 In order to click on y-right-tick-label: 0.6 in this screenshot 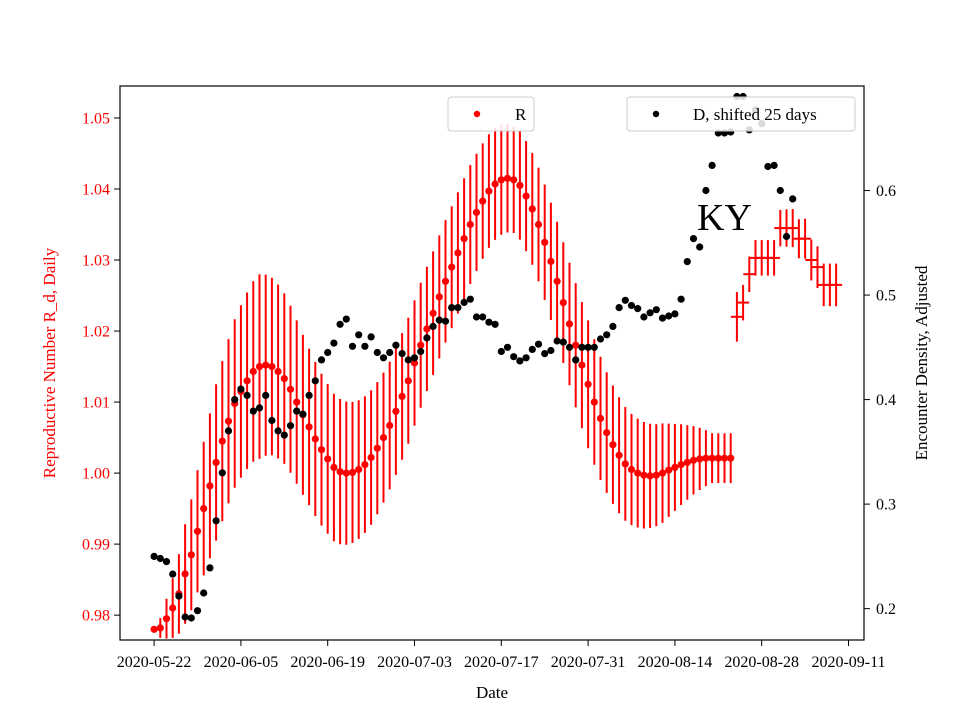, I will do `click(886, 191)`.